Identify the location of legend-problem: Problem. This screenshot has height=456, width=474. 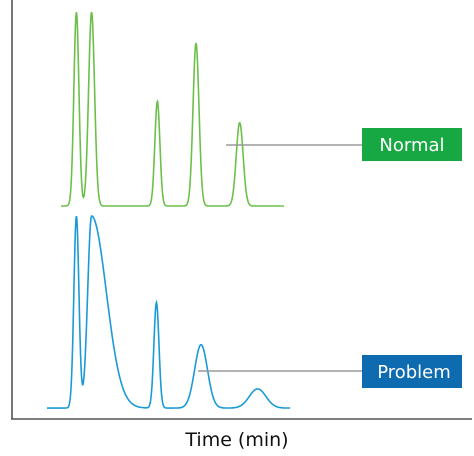
(412, 371).